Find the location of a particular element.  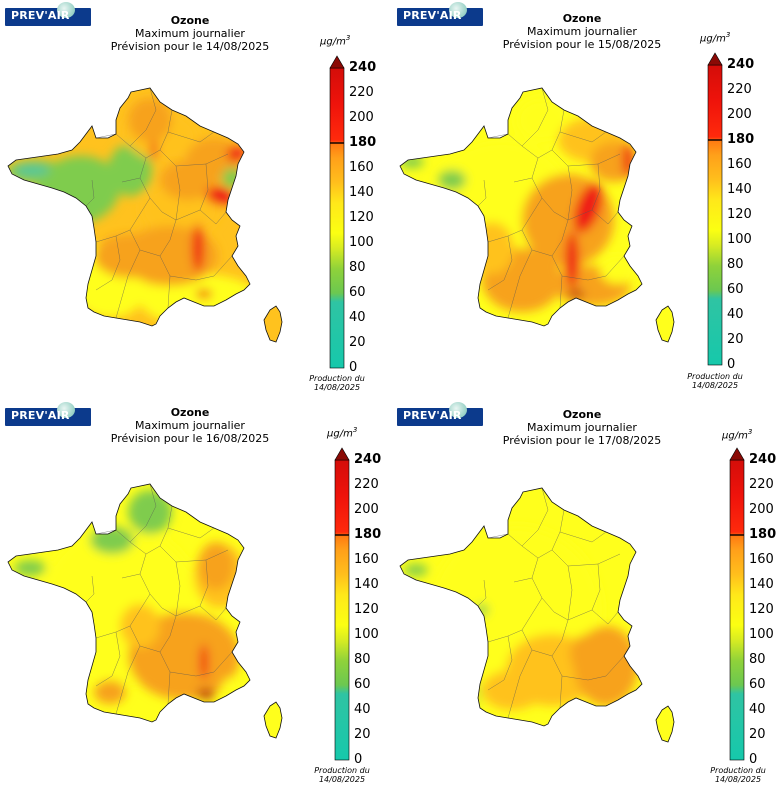

forecast-date: Prévision pour le 14/08/2025 is located at coordinates (190, 46).